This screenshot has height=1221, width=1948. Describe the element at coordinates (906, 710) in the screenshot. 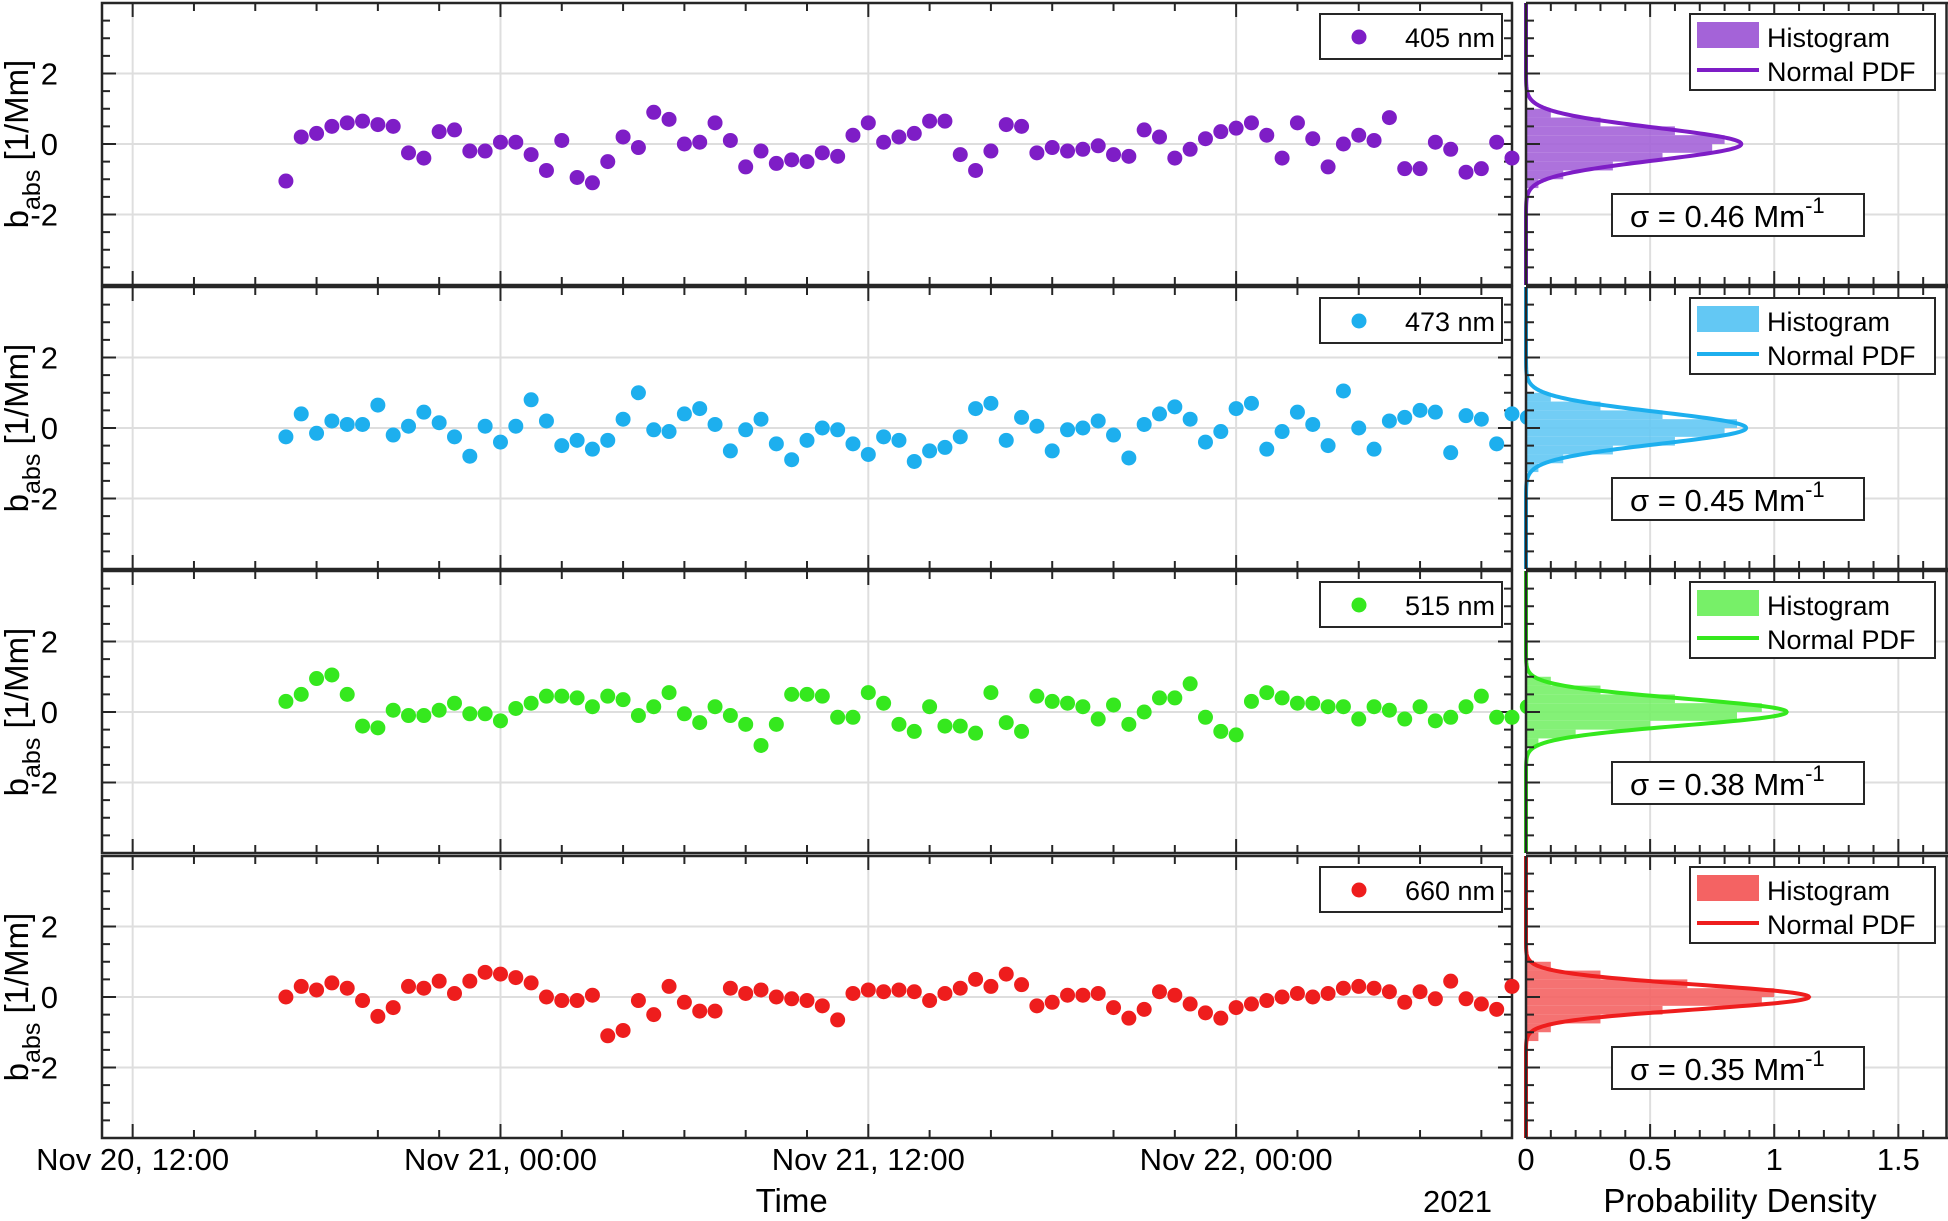

I see `series-points` at that location.